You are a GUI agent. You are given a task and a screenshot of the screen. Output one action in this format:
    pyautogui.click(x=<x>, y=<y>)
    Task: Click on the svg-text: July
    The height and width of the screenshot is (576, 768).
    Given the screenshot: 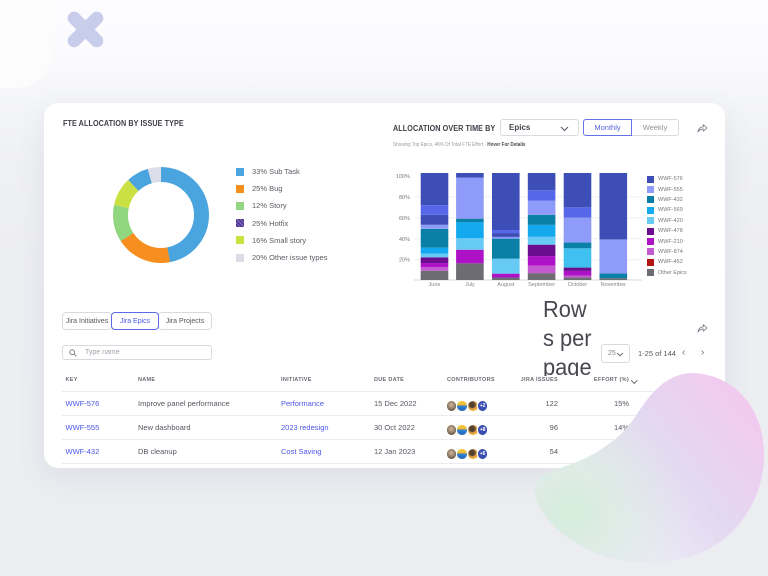 What is the action you would take?
    pyautogui.click(x=470, y=285)
    